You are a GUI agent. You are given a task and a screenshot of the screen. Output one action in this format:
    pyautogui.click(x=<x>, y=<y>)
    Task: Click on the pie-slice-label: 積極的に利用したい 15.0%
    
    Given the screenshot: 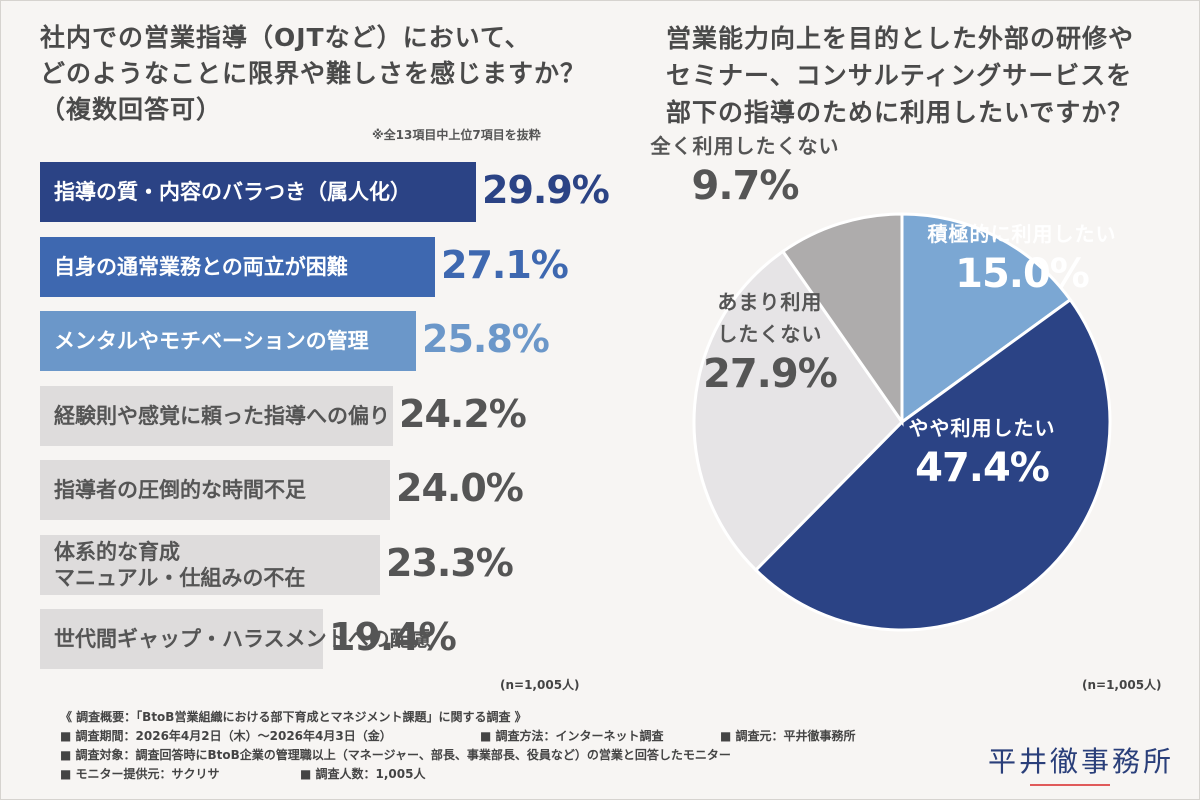 What is the action you would take?
    pyautogui.click(x=1022, y=258)
    